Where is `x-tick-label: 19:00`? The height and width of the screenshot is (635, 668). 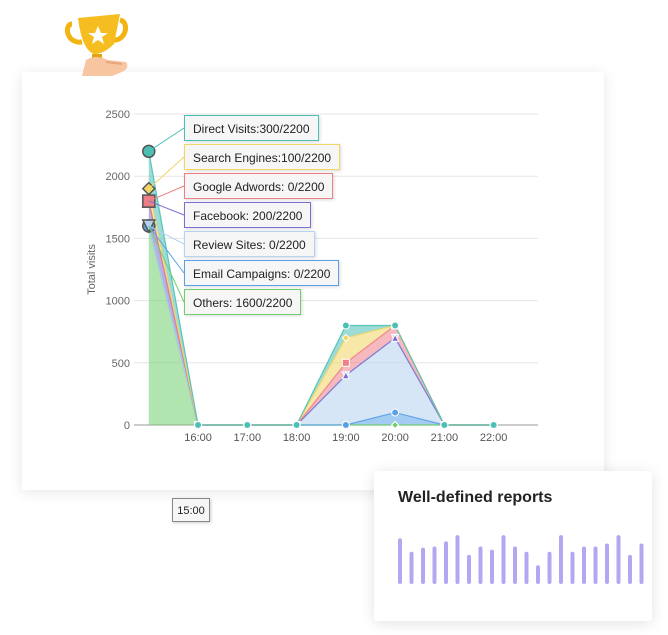
x-tick-label: 19:00 is located at coordinates (346, 438).